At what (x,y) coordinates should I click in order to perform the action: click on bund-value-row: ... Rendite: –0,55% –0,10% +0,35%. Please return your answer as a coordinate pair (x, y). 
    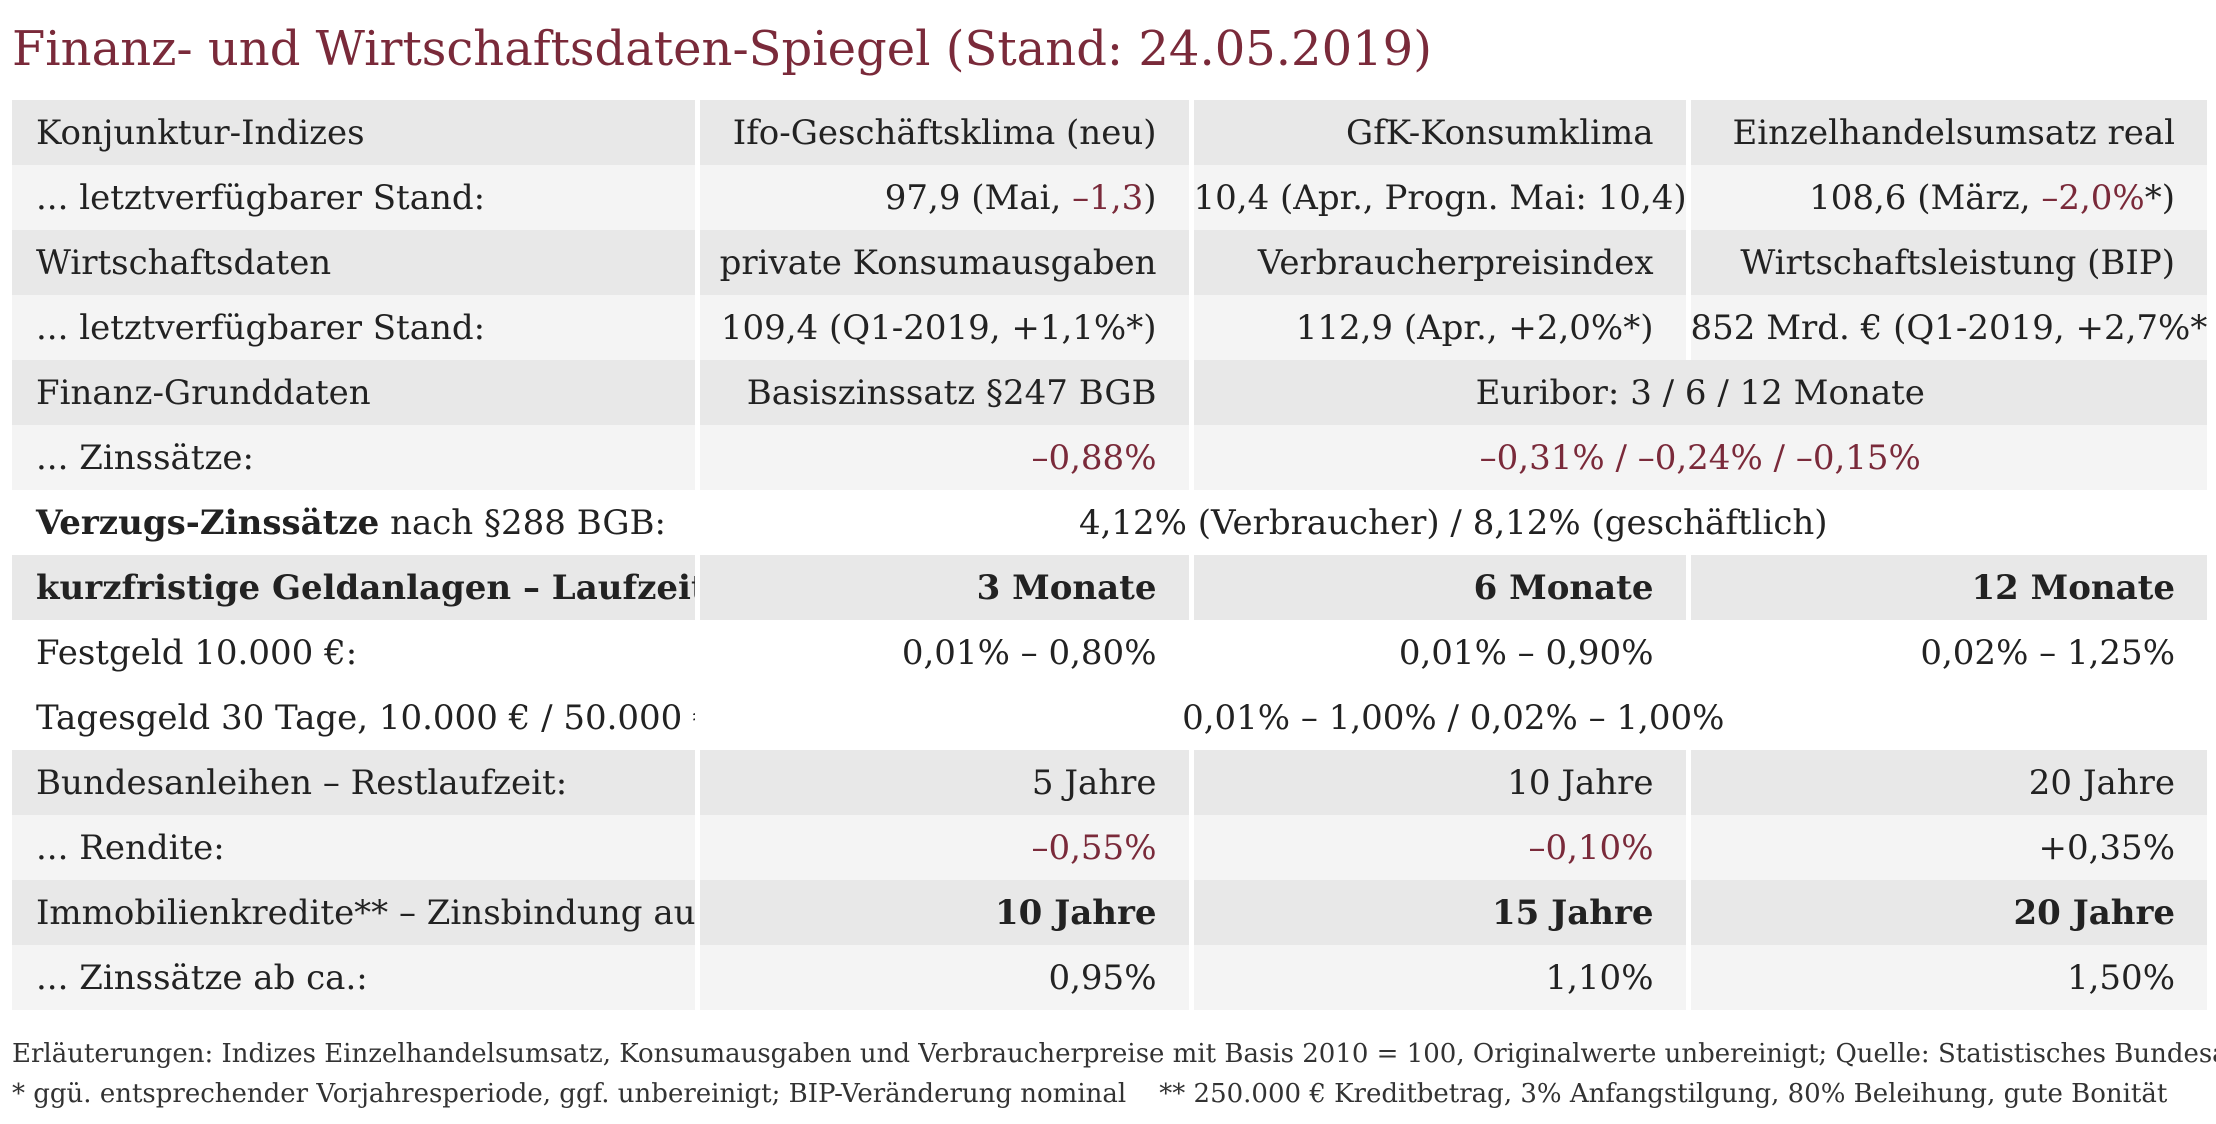
    Looking at the image, I should click on (1109, 847).